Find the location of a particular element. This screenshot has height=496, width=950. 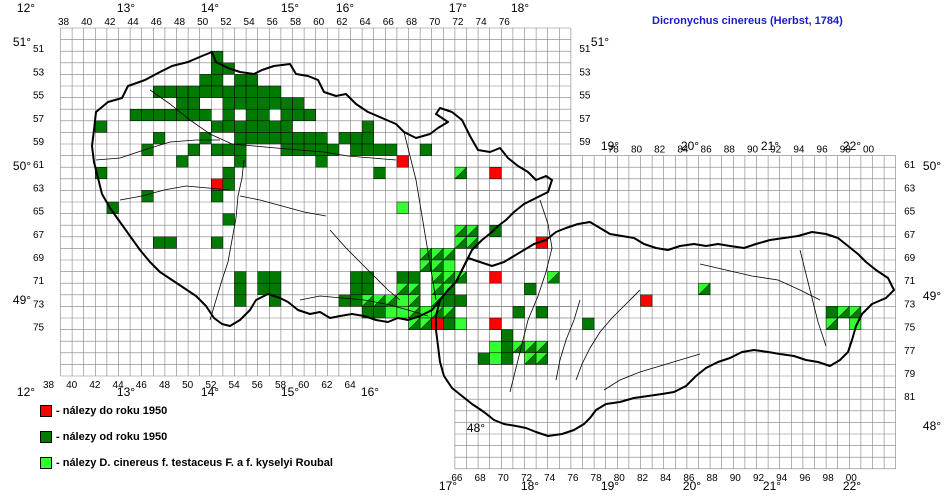

grid-column-label: 80 is located at coordinates (637, 150).